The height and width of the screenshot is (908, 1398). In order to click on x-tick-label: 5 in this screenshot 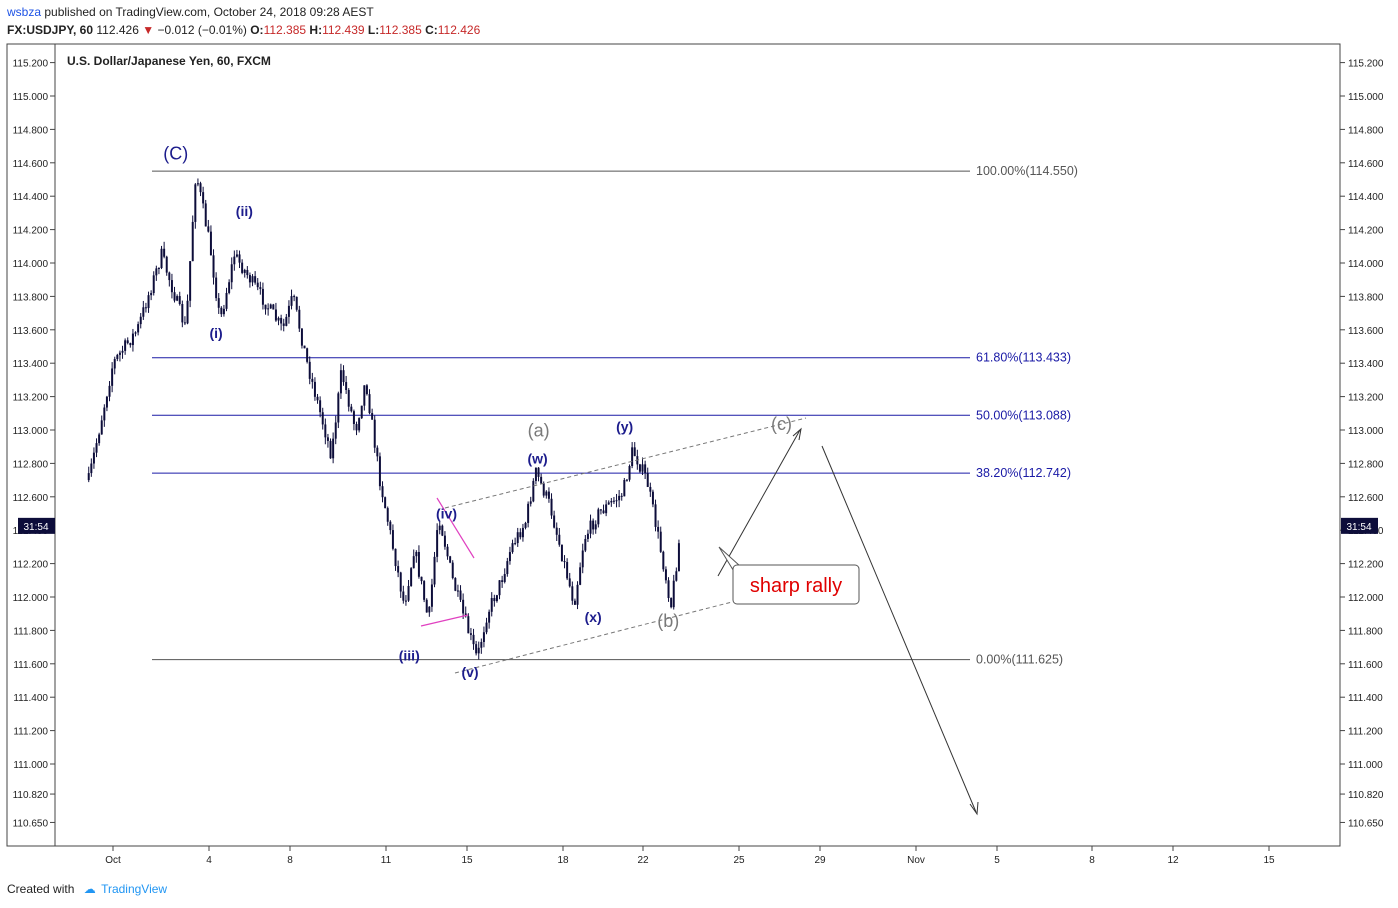, I will do `click(997, 860)`.